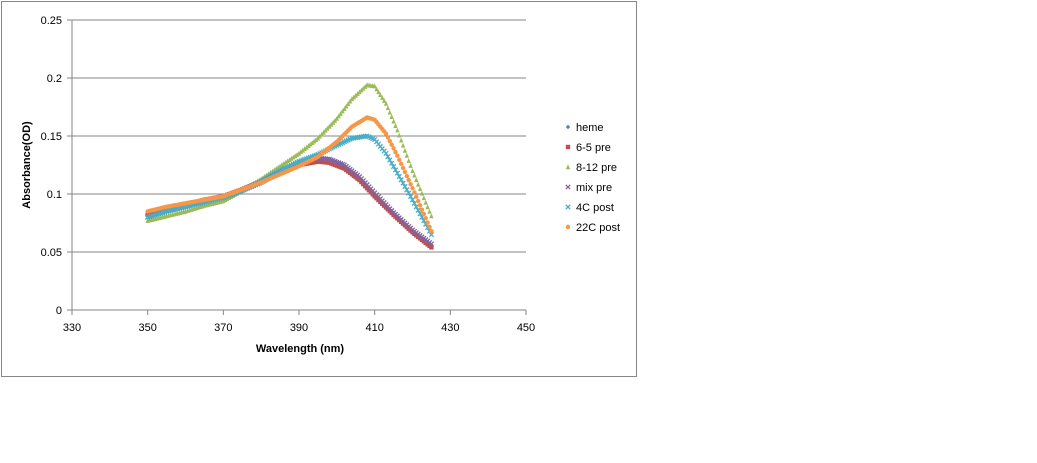  I want to click on legend-item: 8-12 pre, so click(591, 168).